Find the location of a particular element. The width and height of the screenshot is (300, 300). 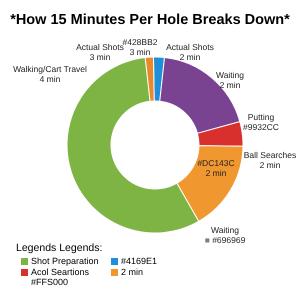

text: Waiting 2 min is located at coordinates (230, 80).